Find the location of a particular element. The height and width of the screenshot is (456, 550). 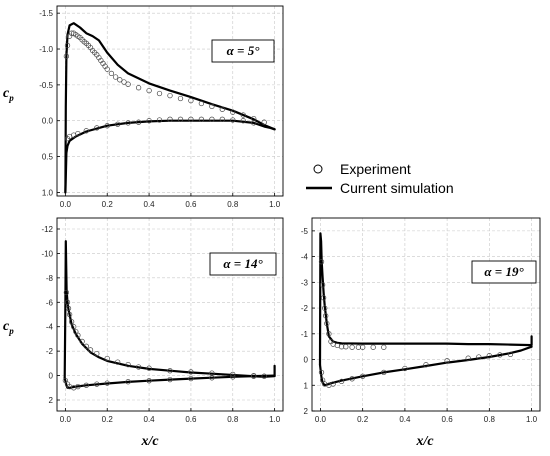

x-tick-label: 1.0 is located at coordinates (532, 419).